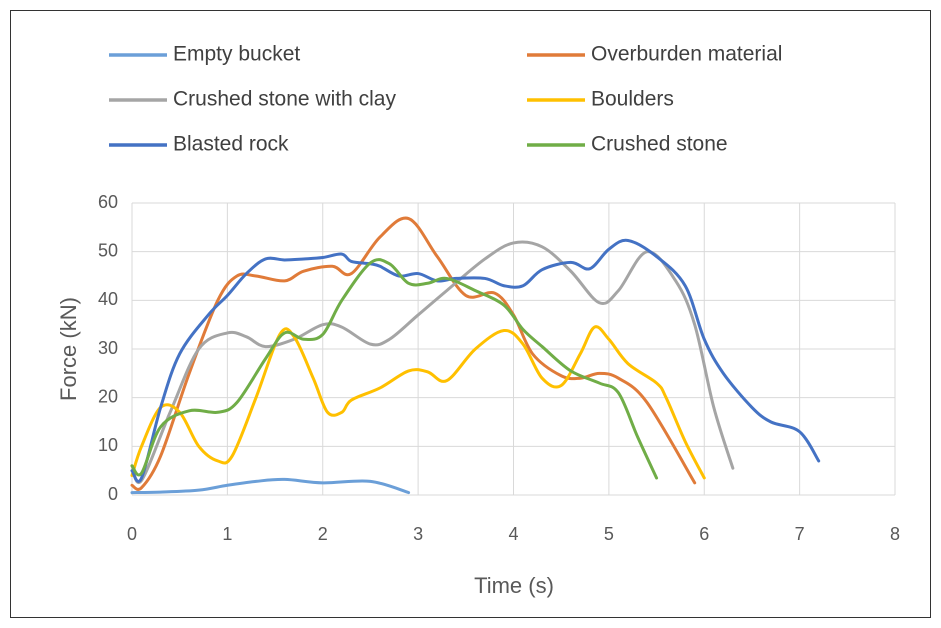  Describe the element at coordinates (513, 534) in the screenshot. I see `x-tick-label: 4` at that location.